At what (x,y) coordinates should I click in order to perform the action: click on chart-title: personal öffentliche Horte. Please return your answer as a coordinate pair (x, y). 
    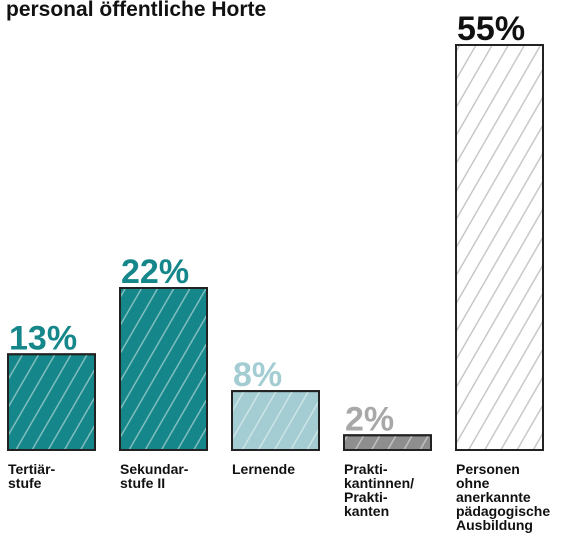
    Looking at the image, I should click on (136, 10).